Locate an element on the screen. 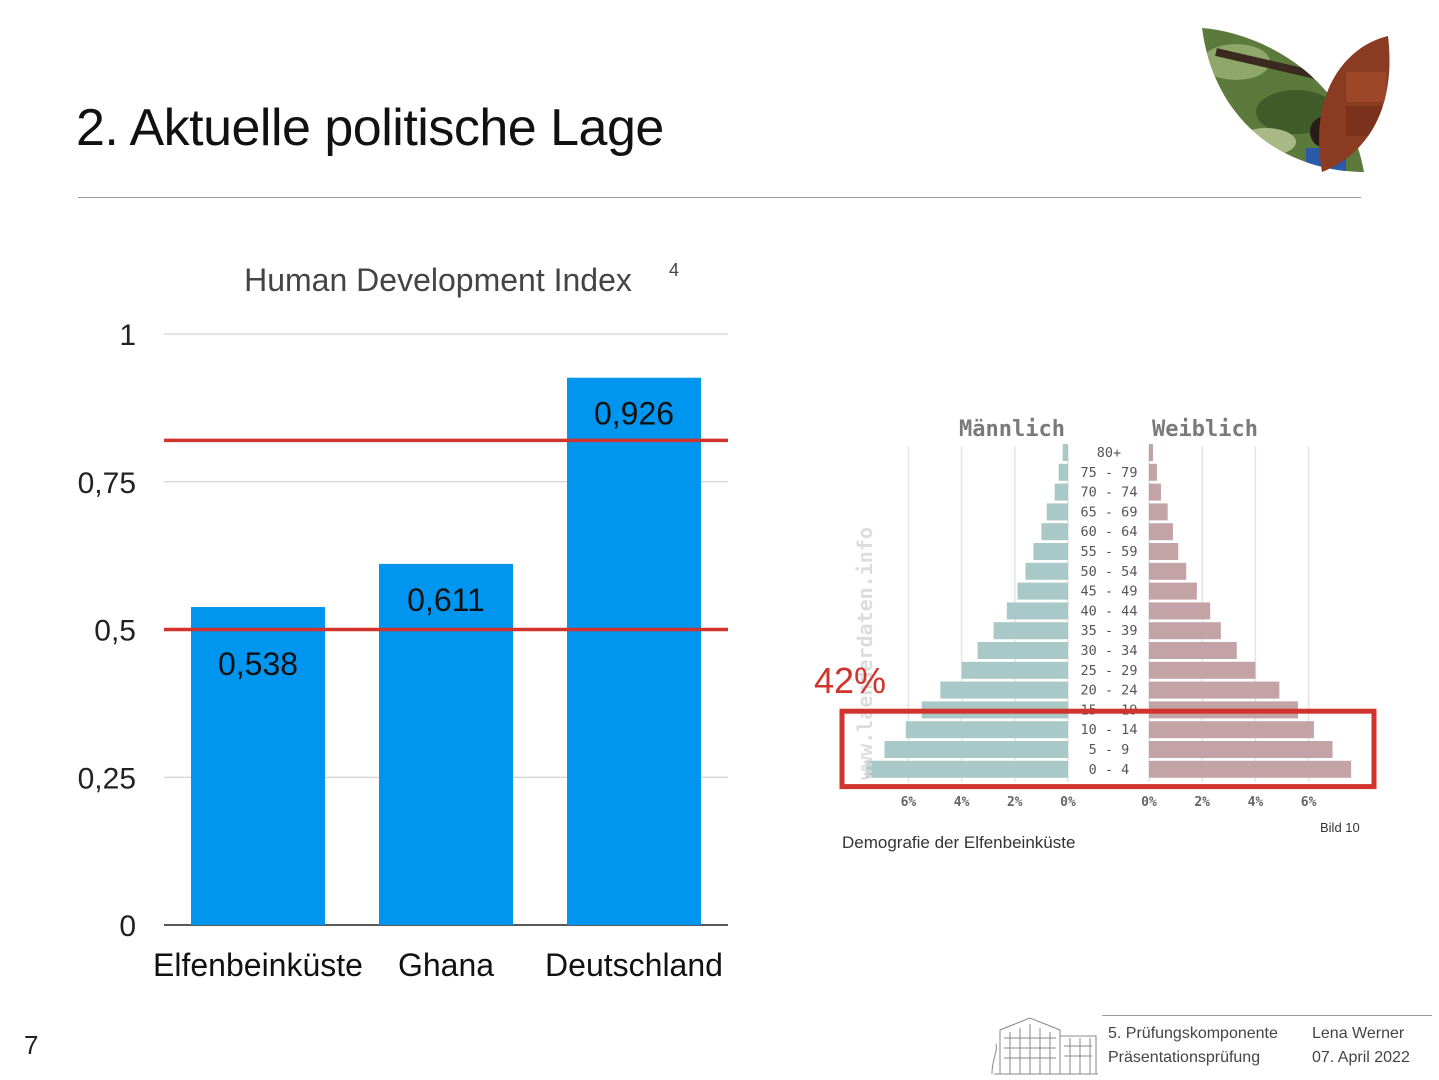 Image resolution: width=1439 pixels, height=1080 pixels. y-tick-label: 0,75 is located at coordinates (107, 483).